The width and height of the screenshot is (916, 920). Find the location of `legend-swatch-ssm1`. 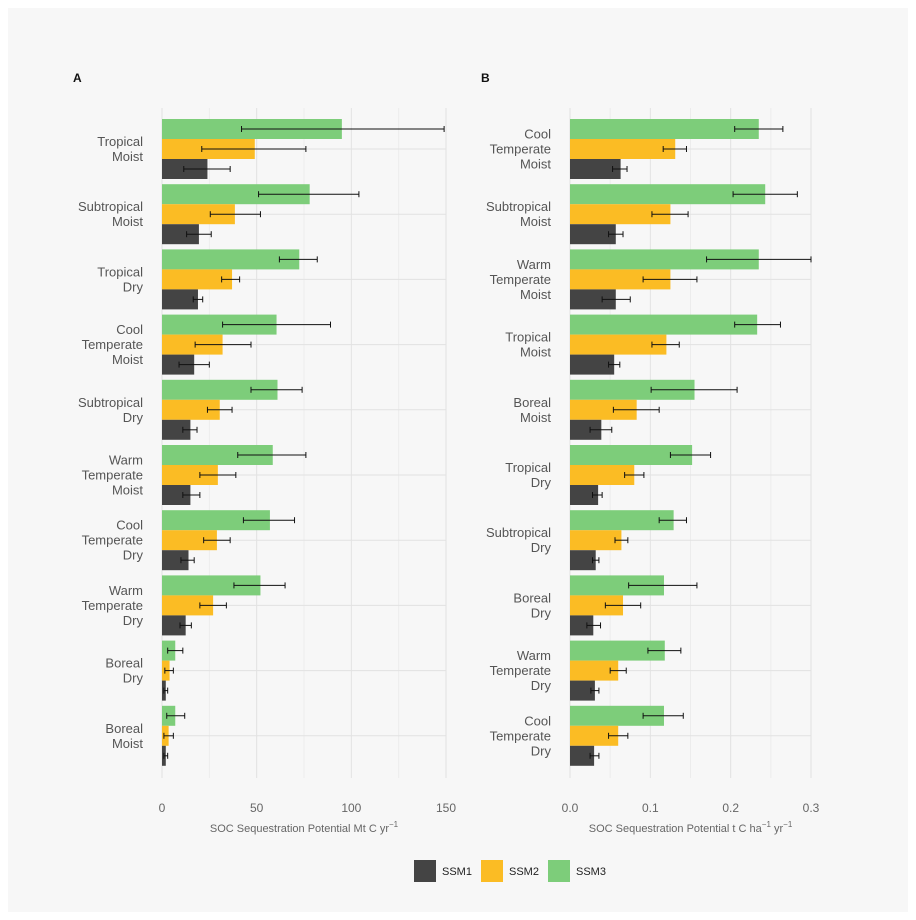

legend-swatch-ssm1 is located at coordinates (425, 871).